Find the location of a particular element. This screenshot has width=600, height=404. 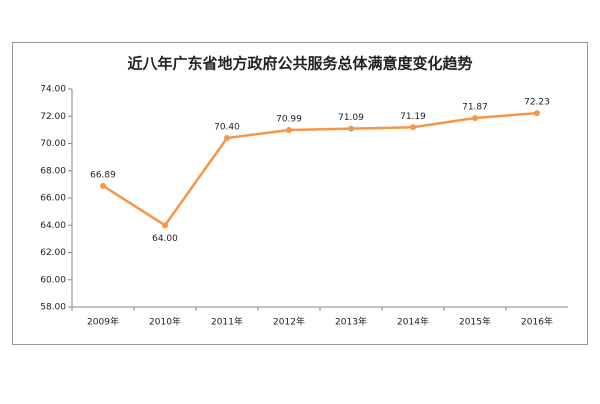

data-label: 72.23 is located at coordinates (537, 103).